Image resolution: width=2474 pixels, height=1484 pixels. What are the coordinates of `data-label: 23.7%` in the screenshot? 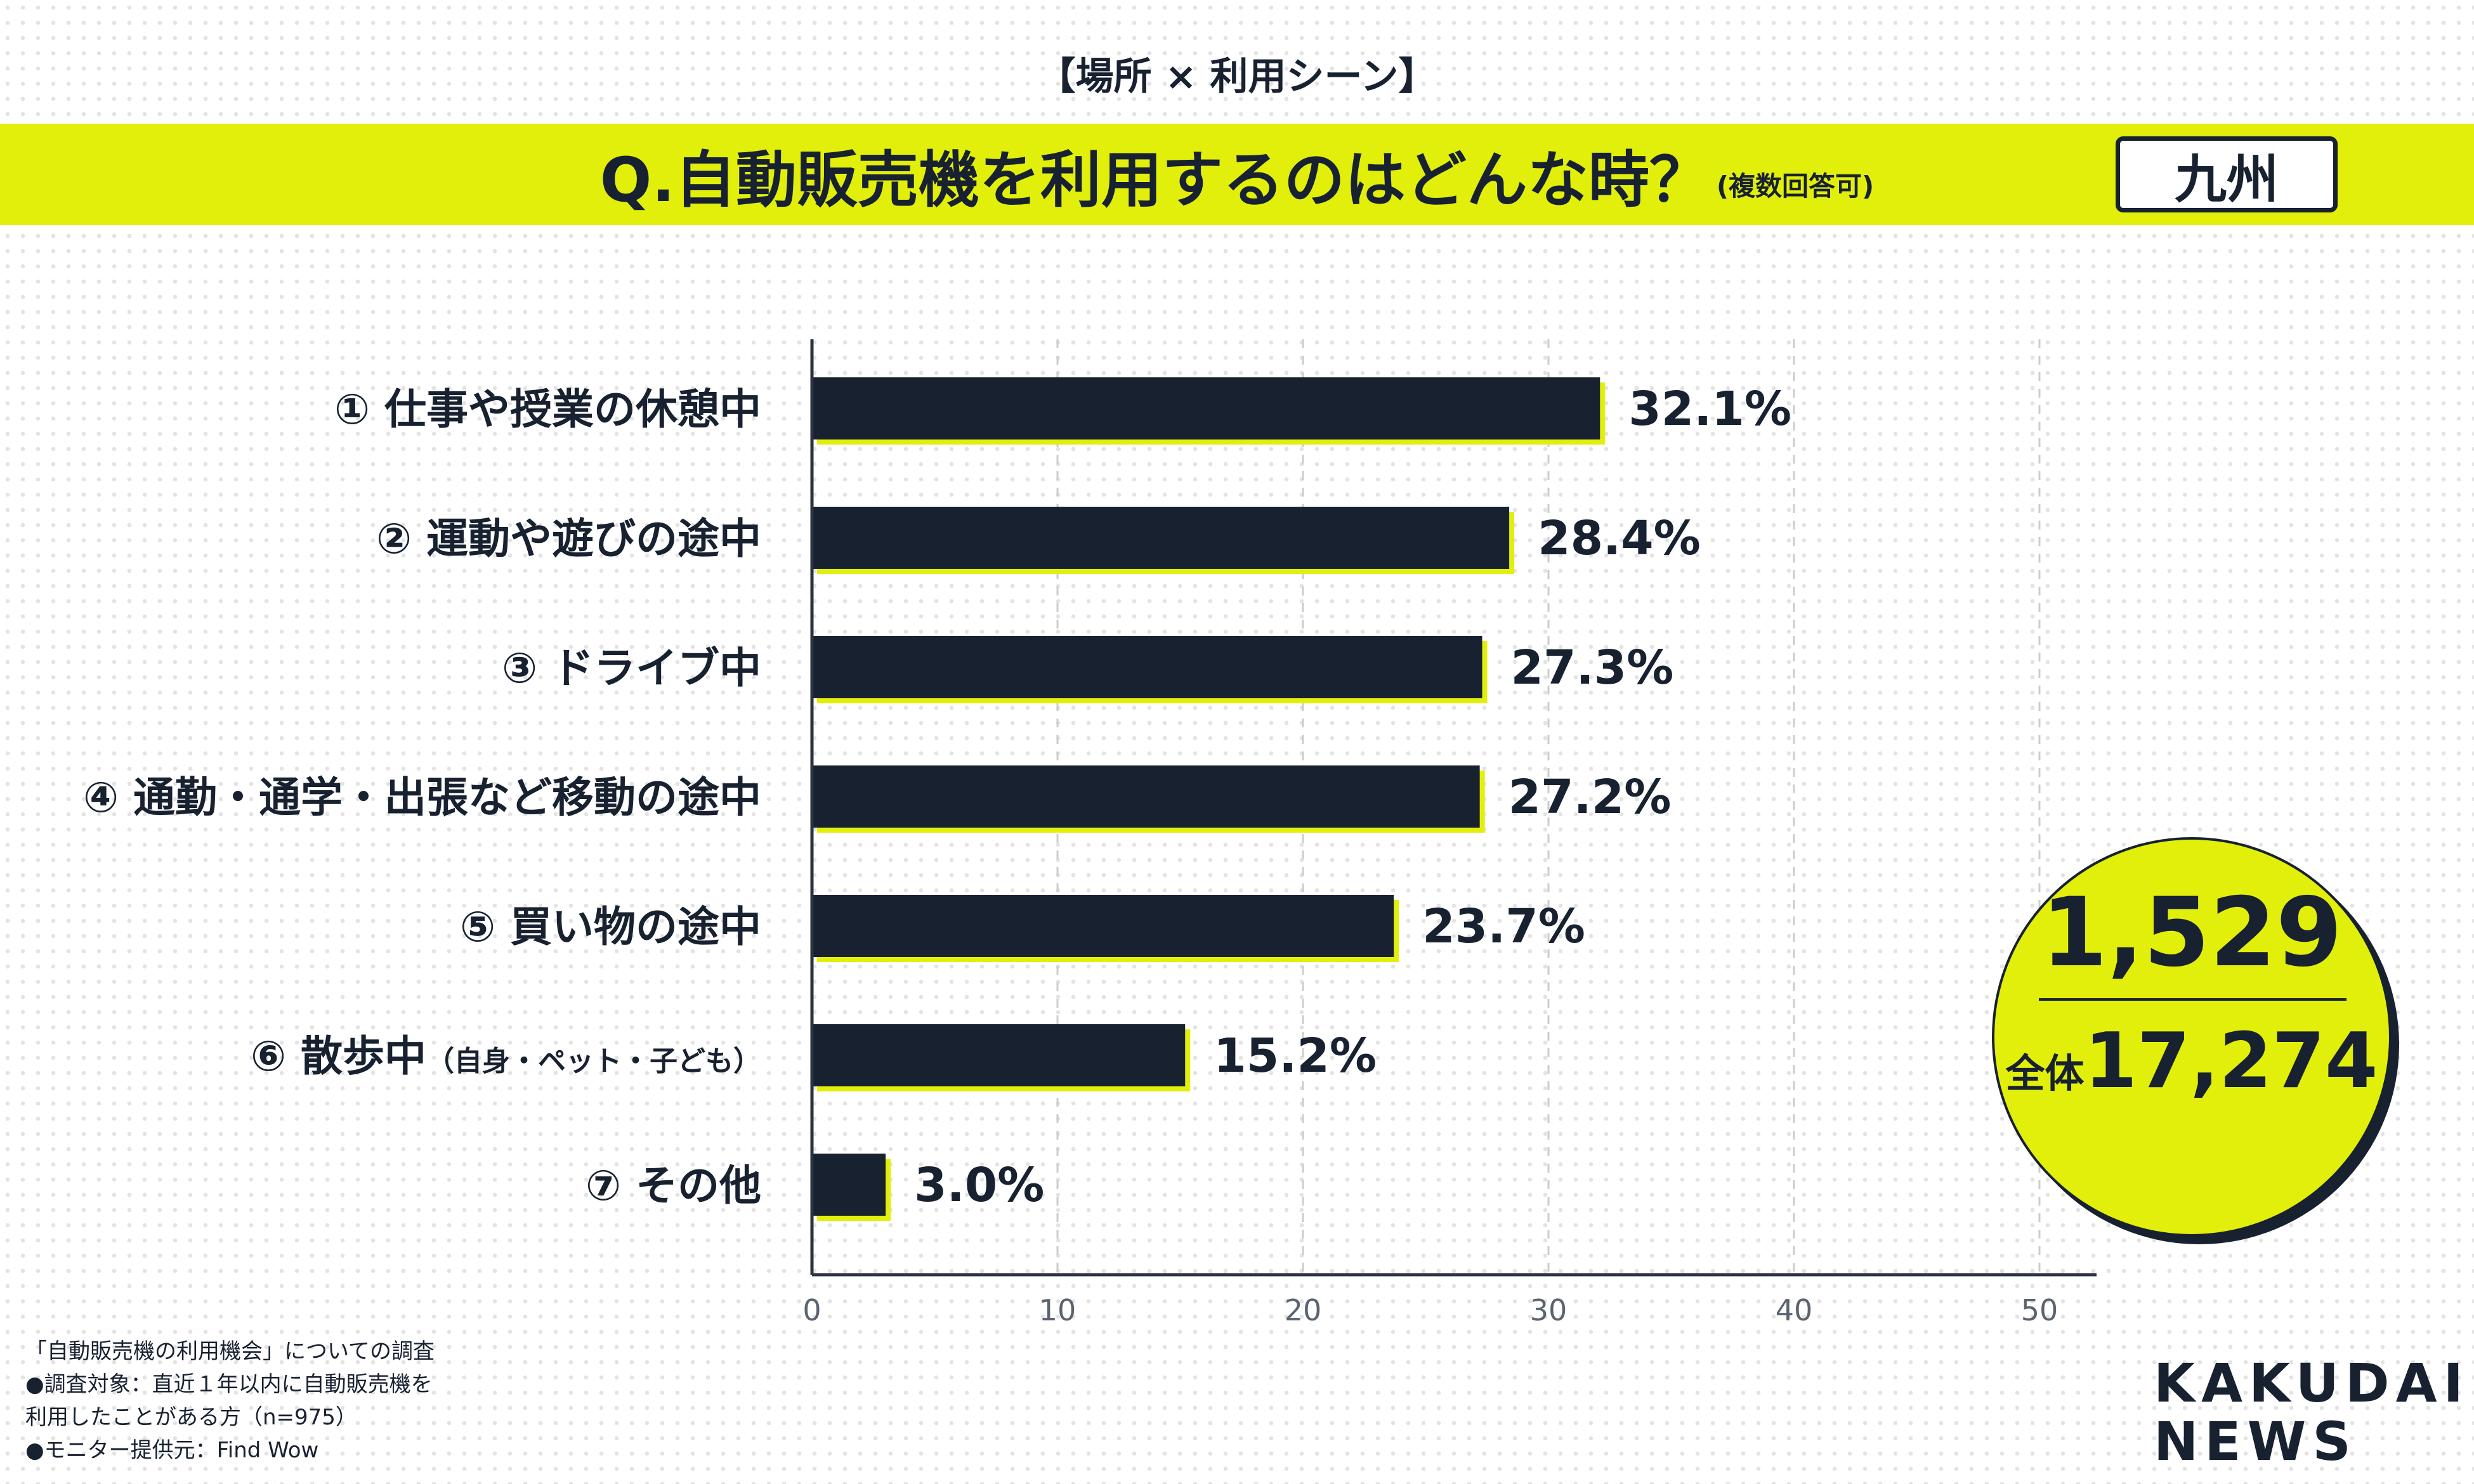 It's located at (1503, 926).